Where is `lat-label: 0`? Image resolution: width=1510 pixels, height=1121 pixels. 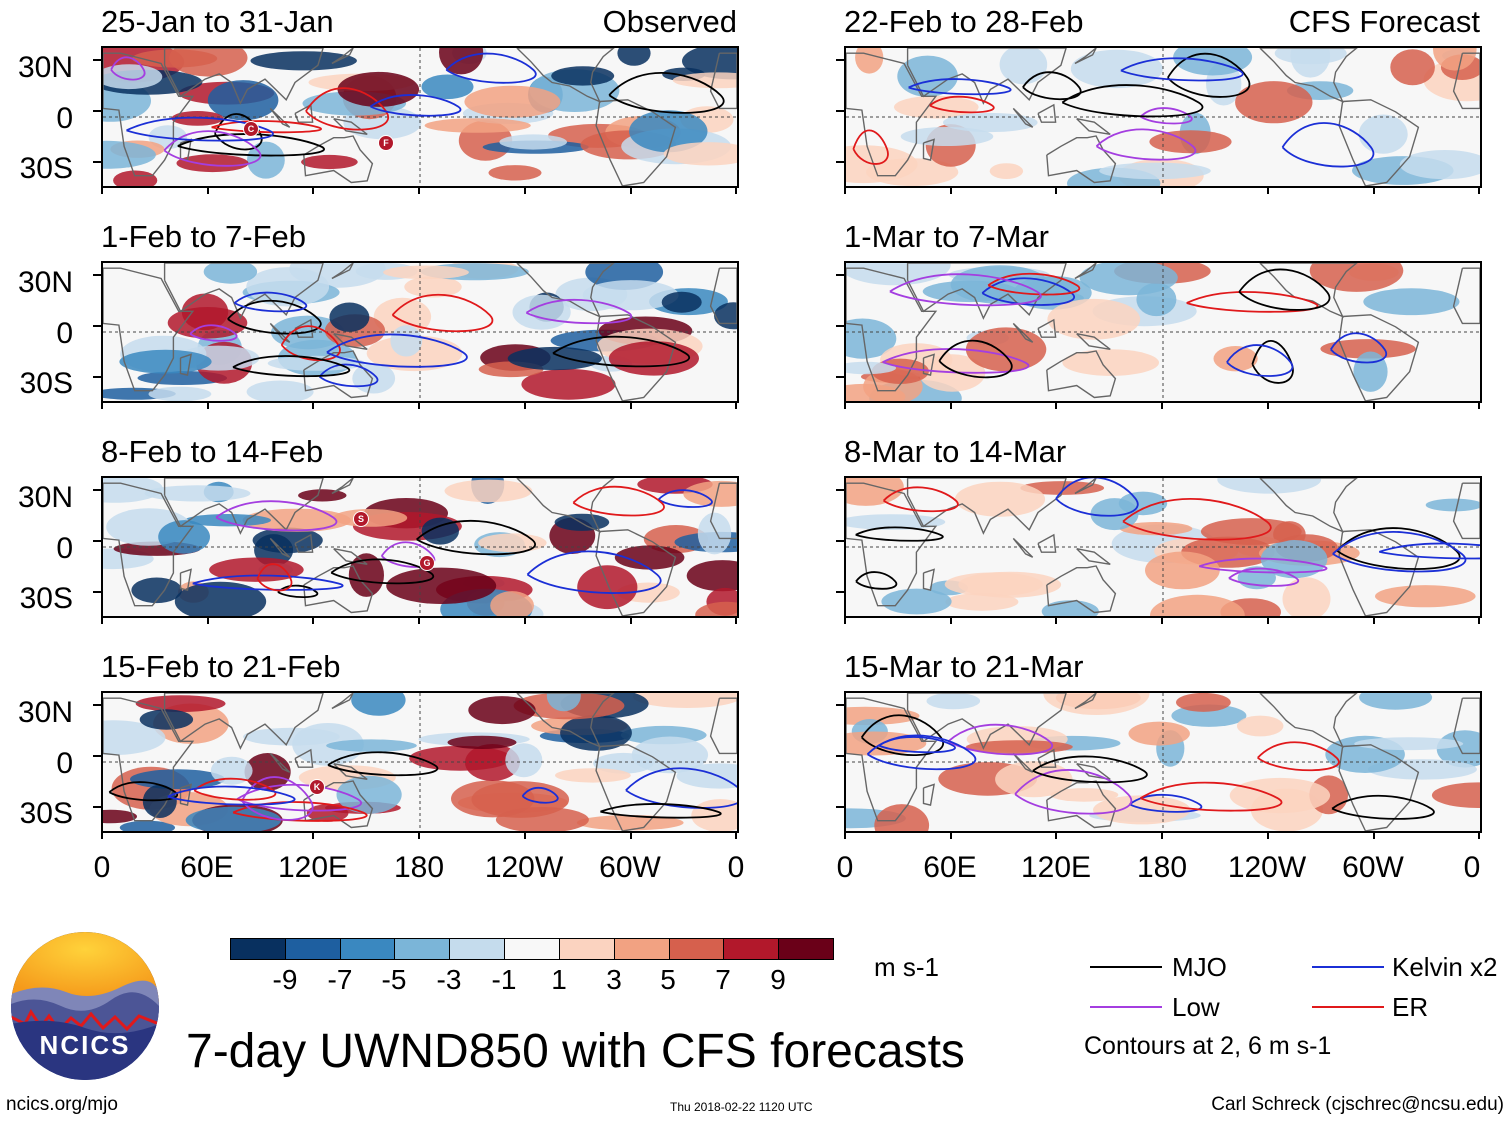 lat-label: 0 is located at coordinates (64, 548).